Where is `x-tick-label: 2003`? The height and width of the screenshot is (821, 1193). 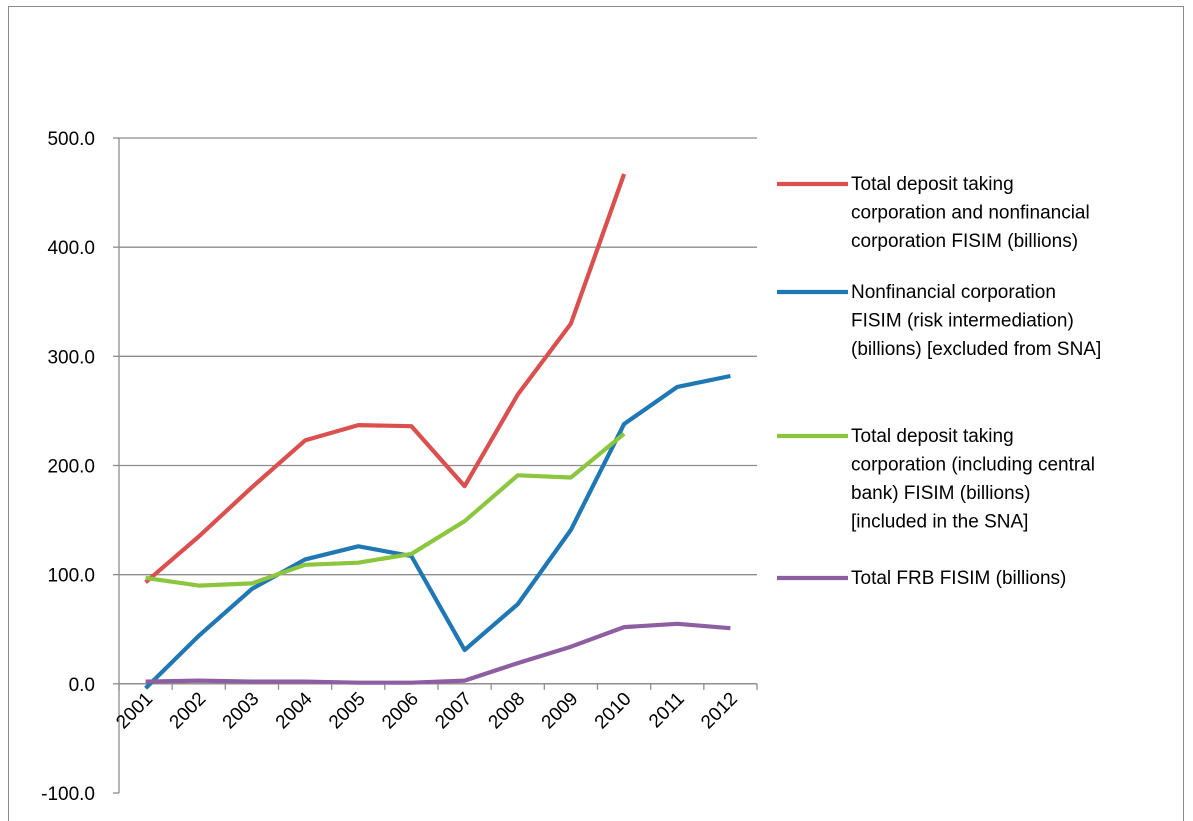 x-tick-label: 2003 is located at coordinates (241, 711).